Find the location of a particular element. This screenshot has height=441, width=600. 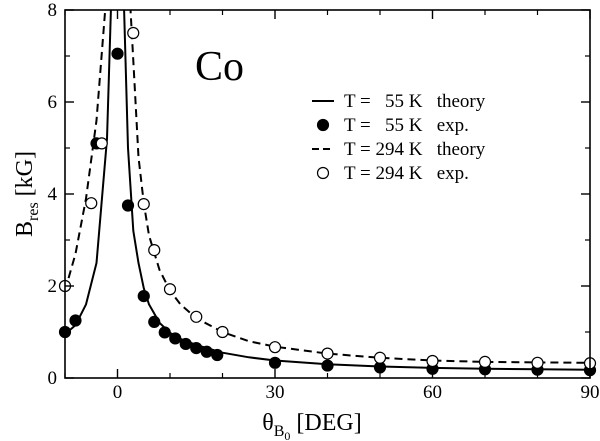

legend-label: T = 294 K theory is located at coordinates (415, 149).